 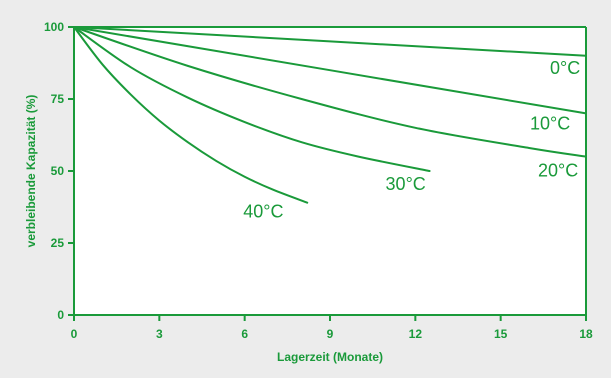 What do you see at coordinates (416, 334) in the screenshot?
I see `x-tick-label: 12` at bounding box center [416, 334].